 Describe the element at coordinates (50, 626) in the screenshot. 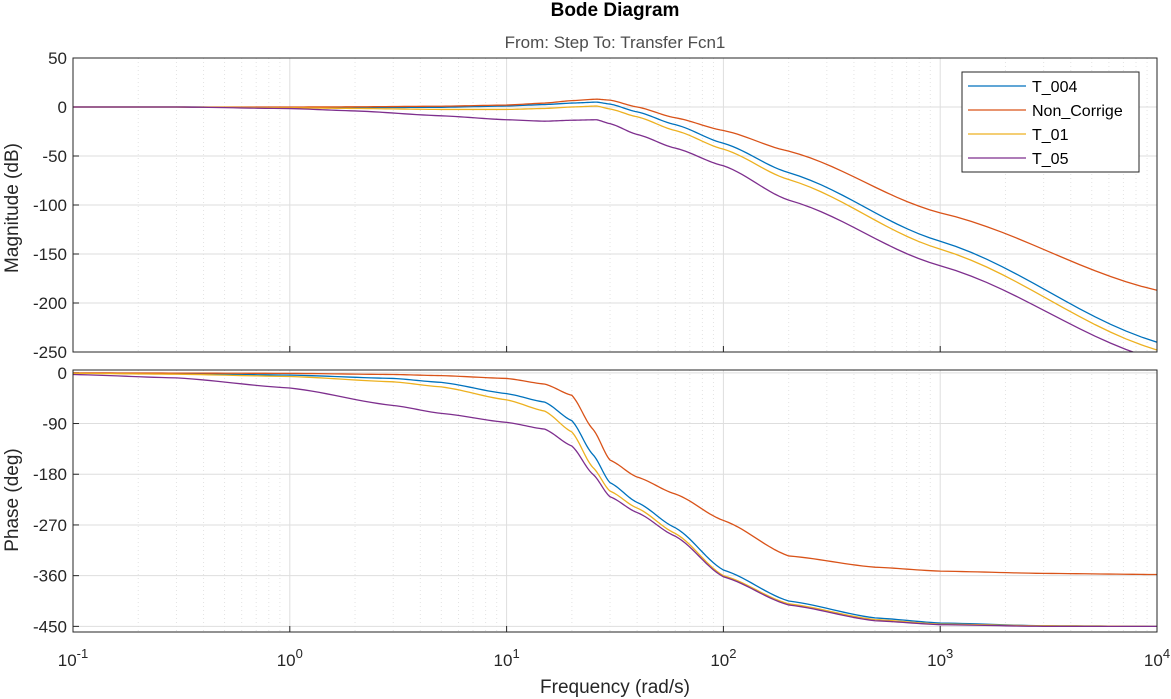

I see `phase-y-tick-label: -450` at that location.